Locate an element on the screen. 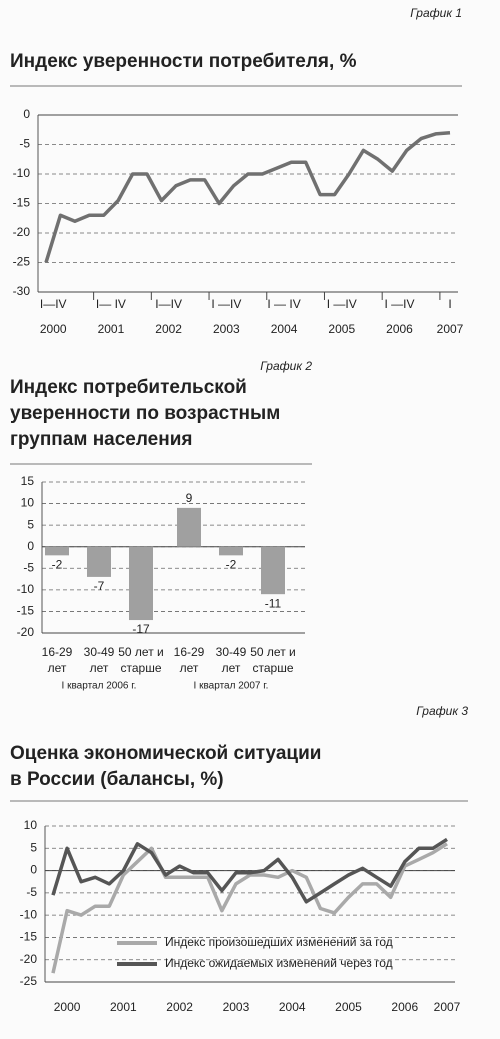 The image size is (500, 1039). group-label: I квартал 2006 г. is located at coordinates (99, 686).